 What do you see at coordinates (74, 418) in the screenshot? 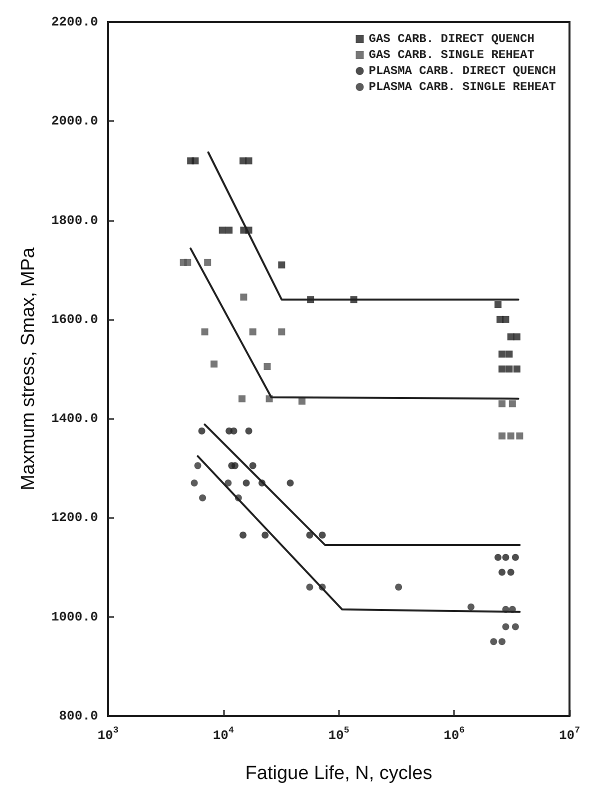
I see `y-tick-label: 1400.0` at bounding box center [74, 418].